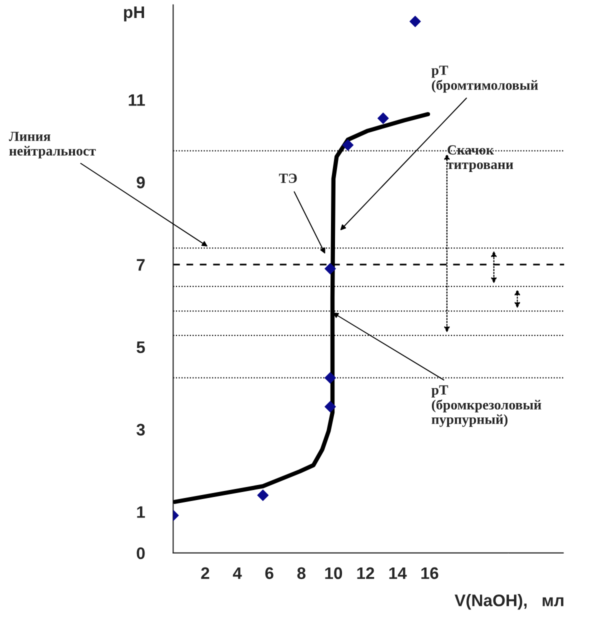 The height and width of the screenshot is (622, 589). What do you see at coordinates (237, 573) in the screenshot?
I see `x-tick-label: 4` at bounding box center [237, 573].